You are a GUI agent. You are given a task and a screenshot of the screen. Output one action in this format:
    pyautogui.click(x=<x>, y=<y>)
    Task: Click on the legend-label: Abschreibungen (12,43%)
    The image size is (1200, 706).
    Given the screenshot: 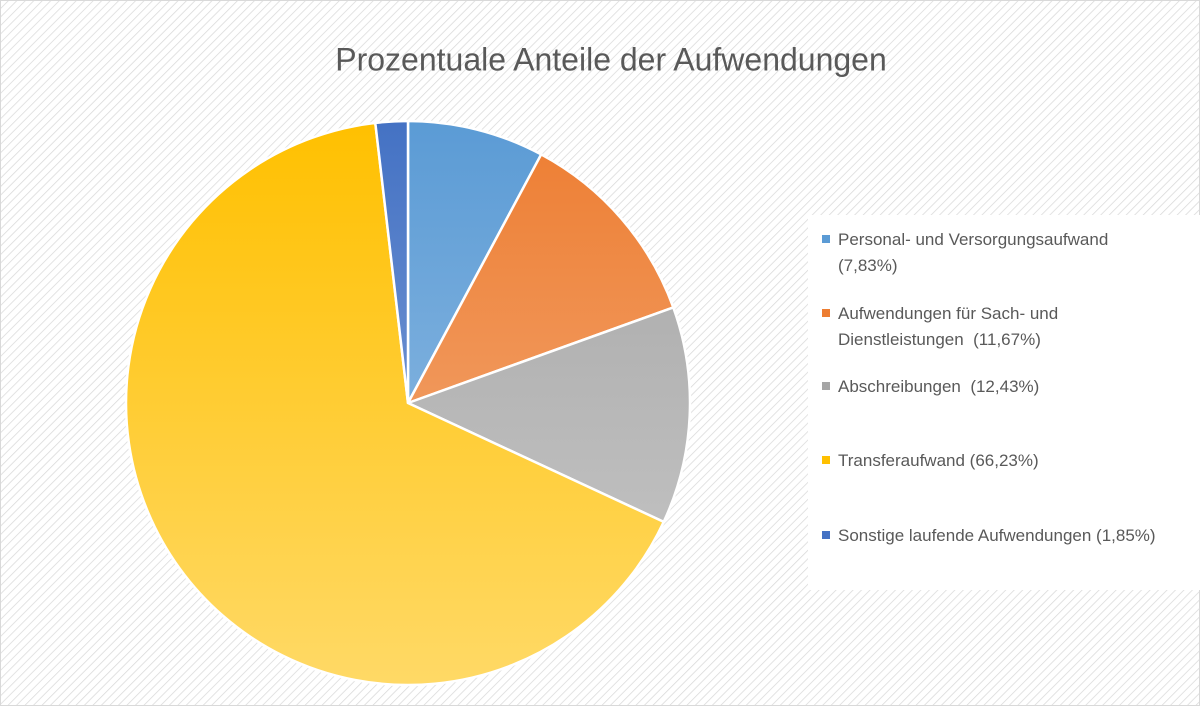 What is the action you would take?
    pyautogui.click(x=939, y=386)
    